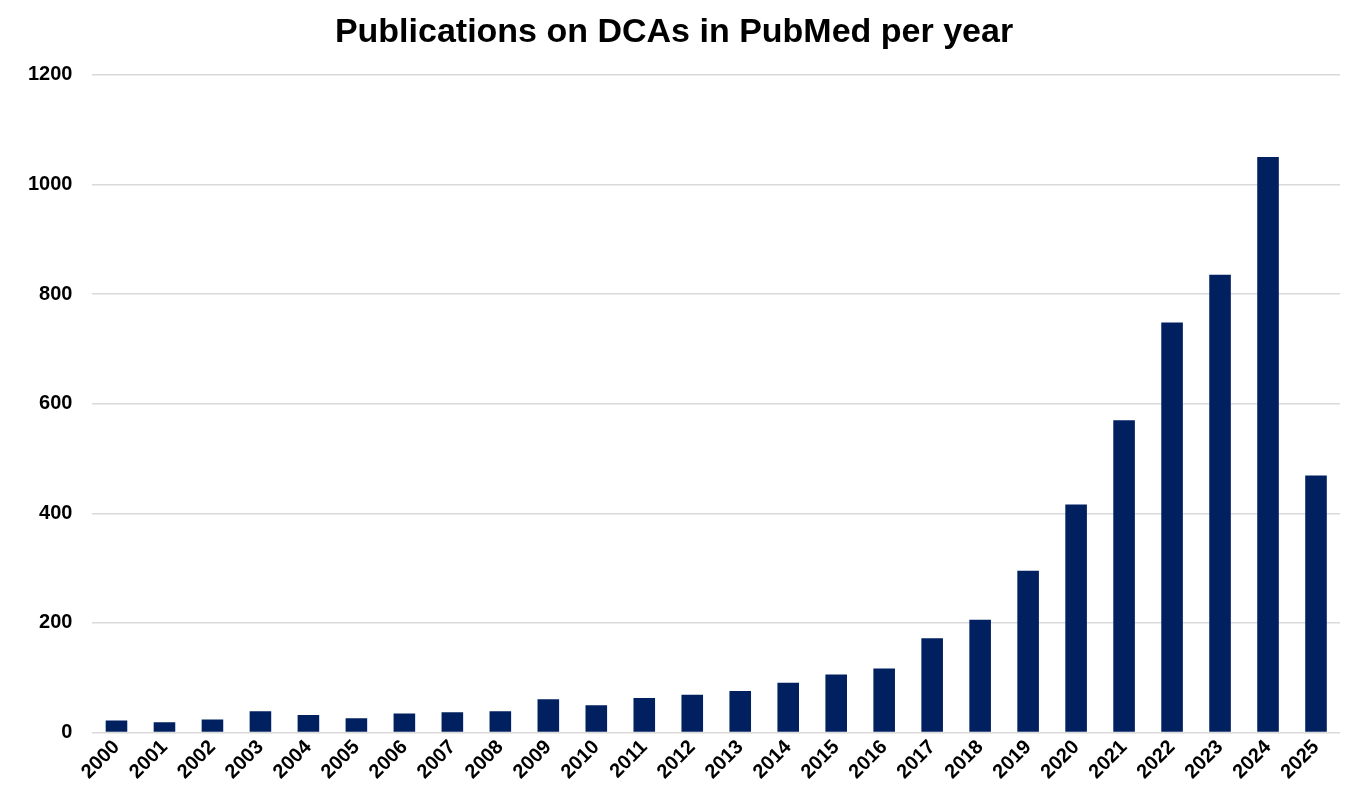  I want to click on y-tick-label: 600, so click(56, 402).